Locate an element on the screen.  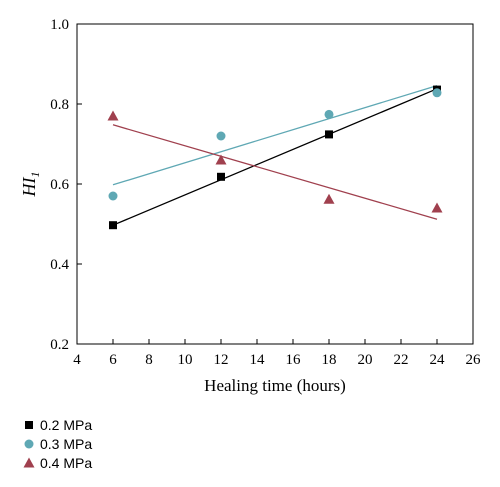
x-tick-label: 10 is located at coordinates (185, 360).